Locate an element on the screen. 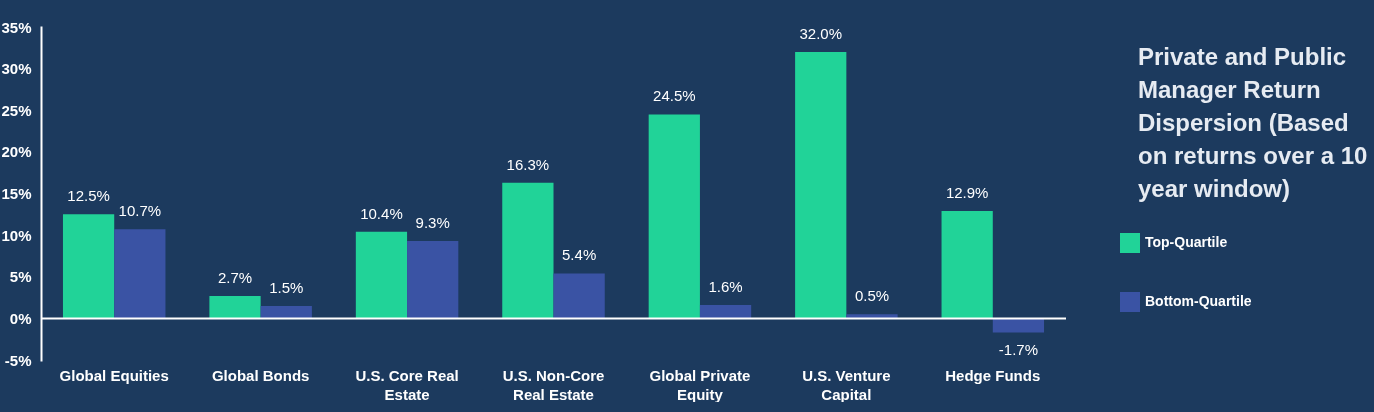  data-label: 1.5% is located at coordinates (286, 287).